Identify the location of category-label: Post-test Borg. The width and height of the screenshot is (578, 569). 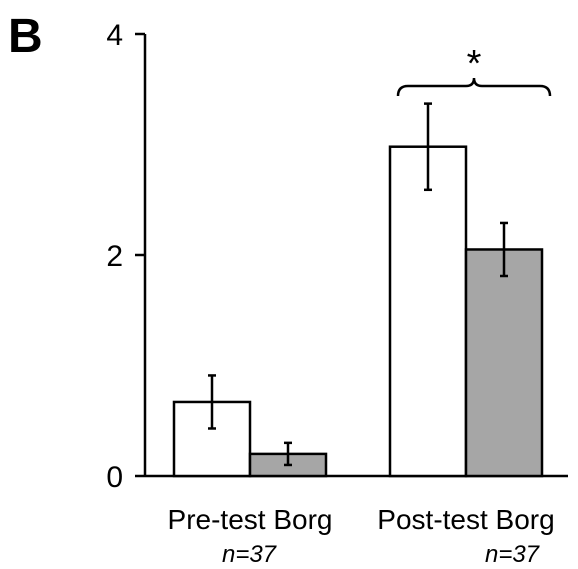
(465, 519).